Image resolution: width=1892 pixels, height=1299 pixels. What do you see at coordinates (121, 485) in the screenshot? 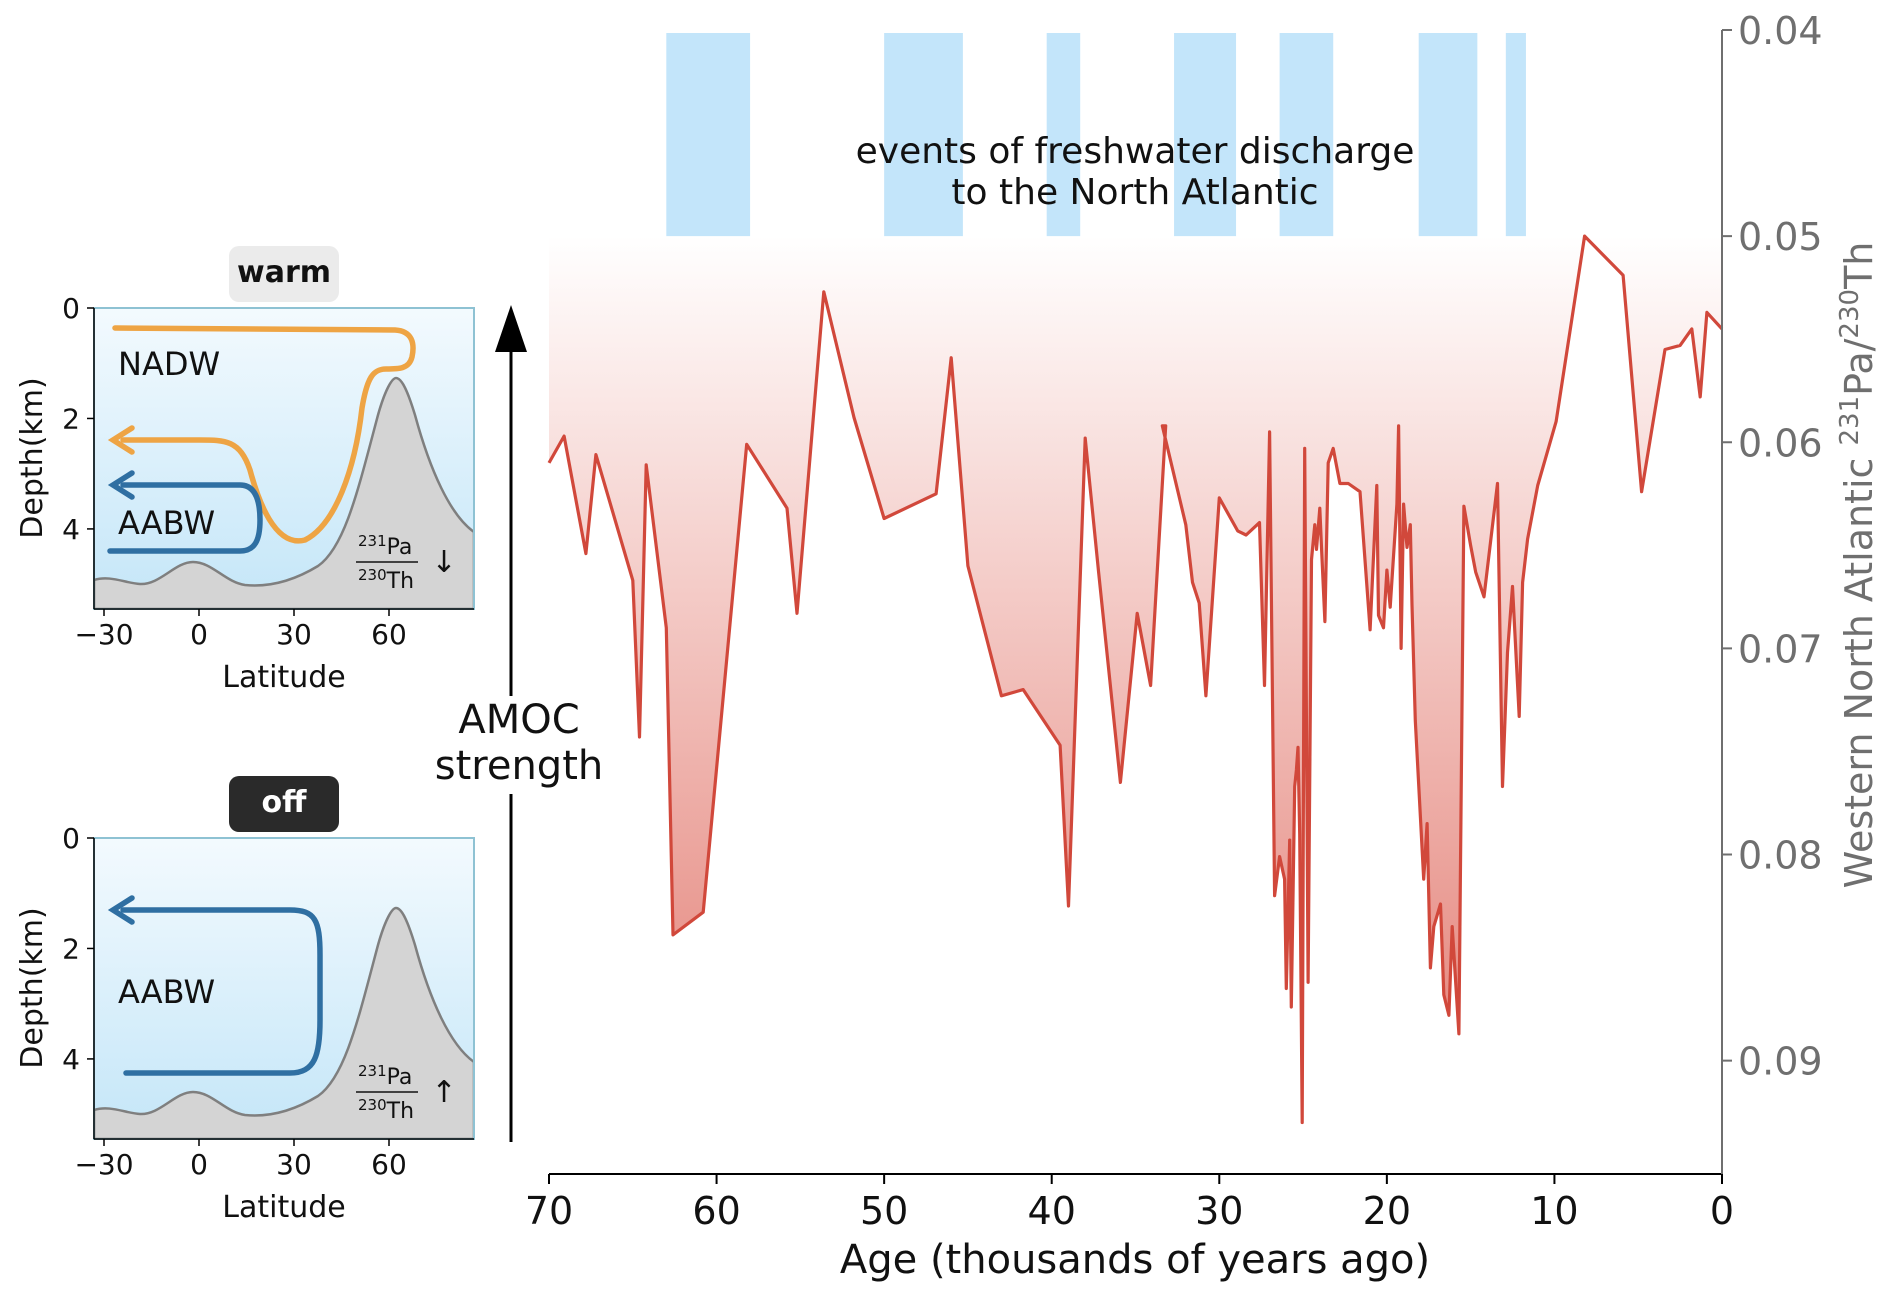
I see `aabw-arrowhead-warm` at bounding box center [121, 485].